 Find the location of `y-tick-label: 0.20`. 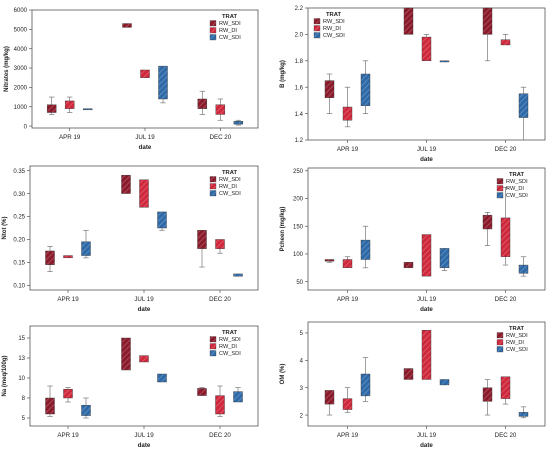

y-tick-label: 0.20 is located at coordinates (19, 241).